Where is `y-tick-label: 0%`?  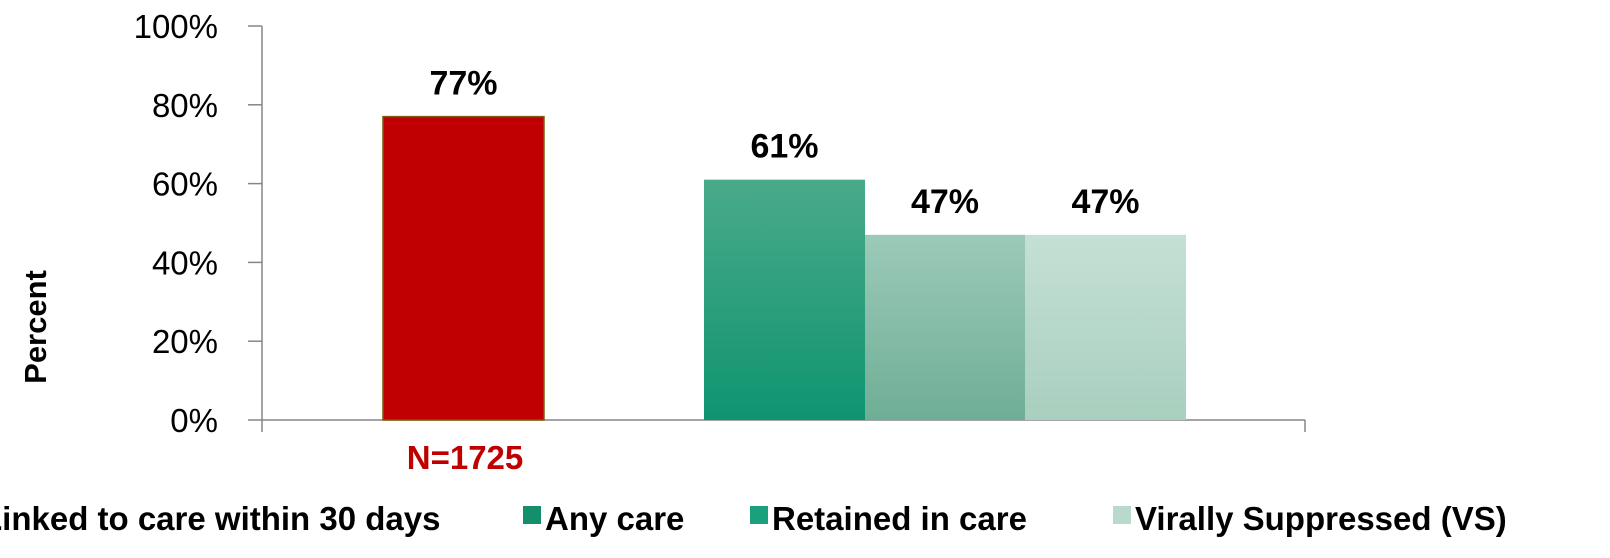 y-tick-label: 0% is located at coordinates (194, 420).